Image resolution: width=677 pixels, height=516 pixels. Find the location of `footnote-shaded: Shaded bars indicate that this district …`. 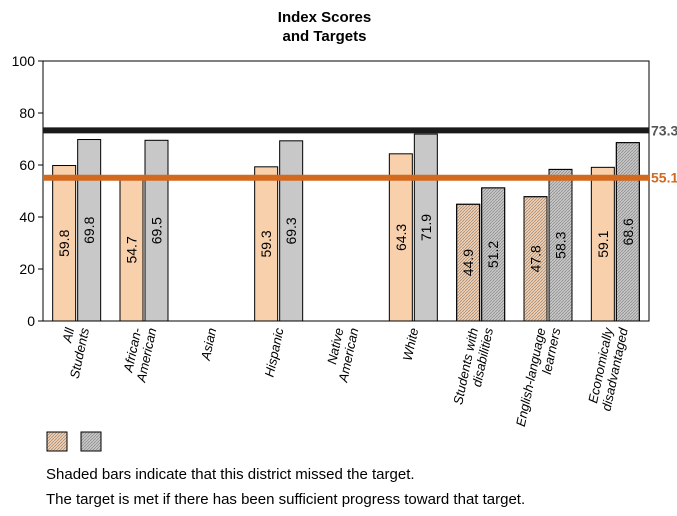

footnote-shaded: Shaded bars indicate that this district … is located at coordinates (230, 474).